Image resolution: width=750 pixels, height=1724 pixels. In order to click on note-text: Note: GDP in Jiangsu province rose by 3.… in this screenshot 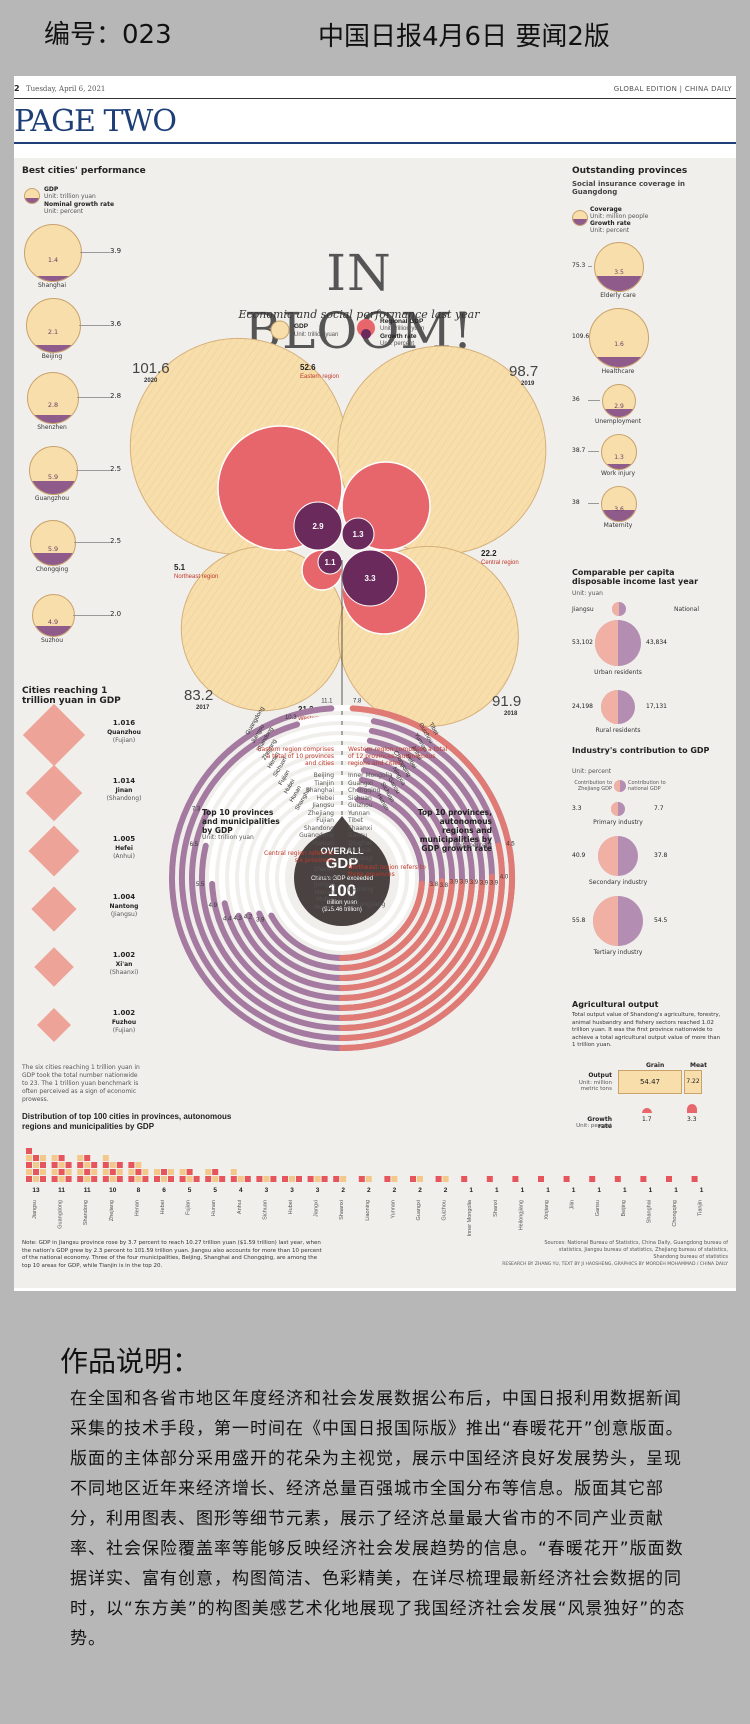, I will do `click(172, 1254)`.